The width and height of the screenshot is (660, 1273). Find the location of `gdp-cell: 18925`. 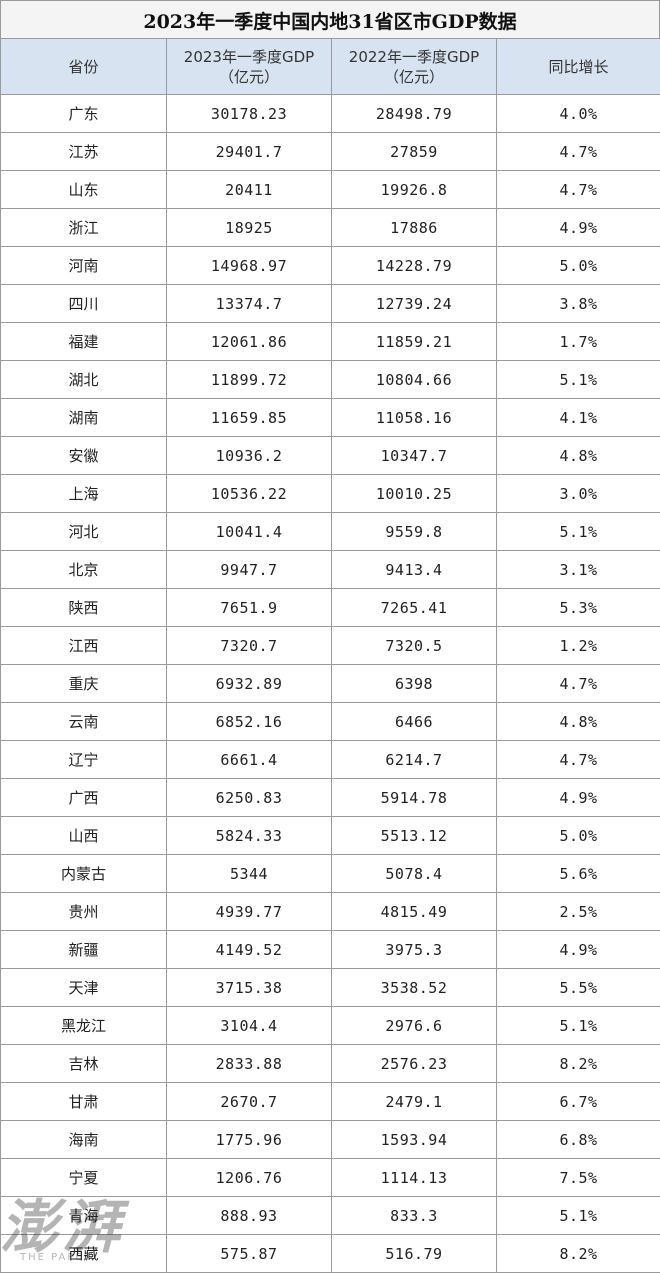

gdp-cell: 18925 is located at coordinates (249, 228).